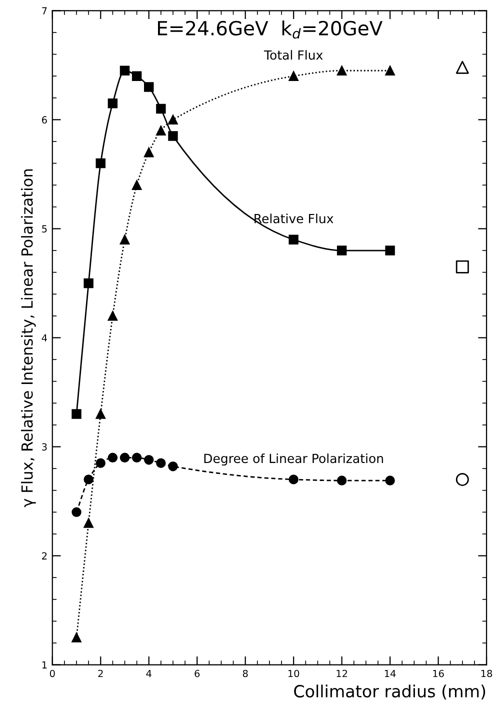  Describe the element at coordinates (149, 674) in the screenshot. I see `x-tick-label: 4` at that location.